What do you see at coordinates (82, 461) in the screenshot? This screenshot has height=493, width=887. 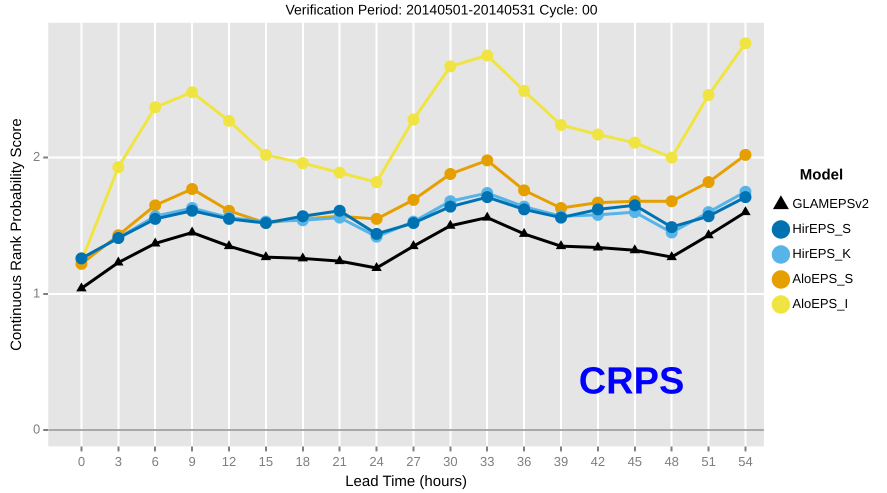 I see `x-tick-label: 0` at bounding box center [82, 461].